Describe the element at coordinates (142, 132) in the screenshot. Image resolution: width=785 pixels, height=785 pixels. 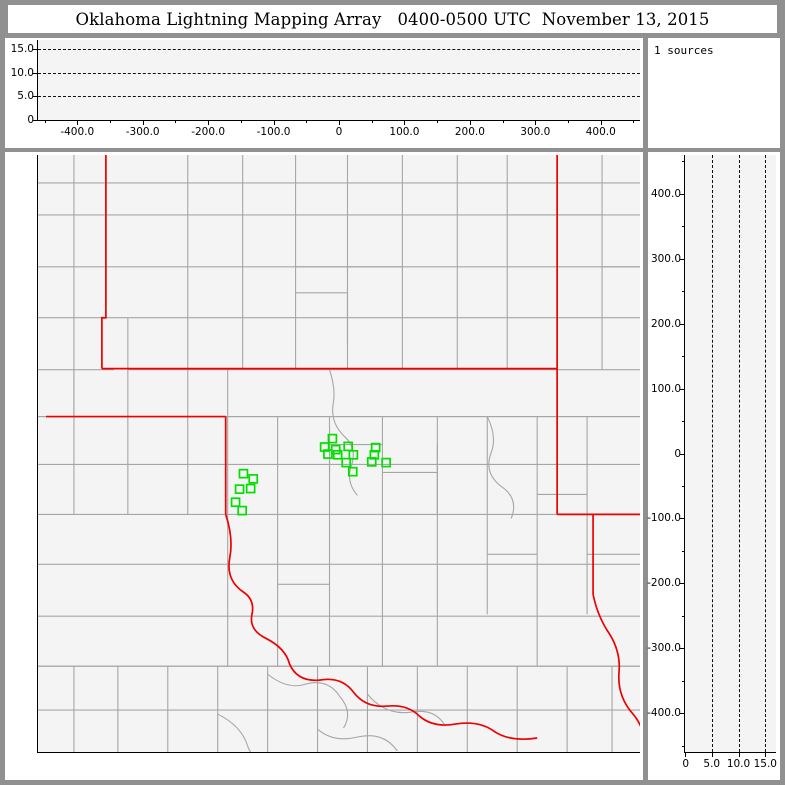
I see `x-axis-label: -300.0` at that location.